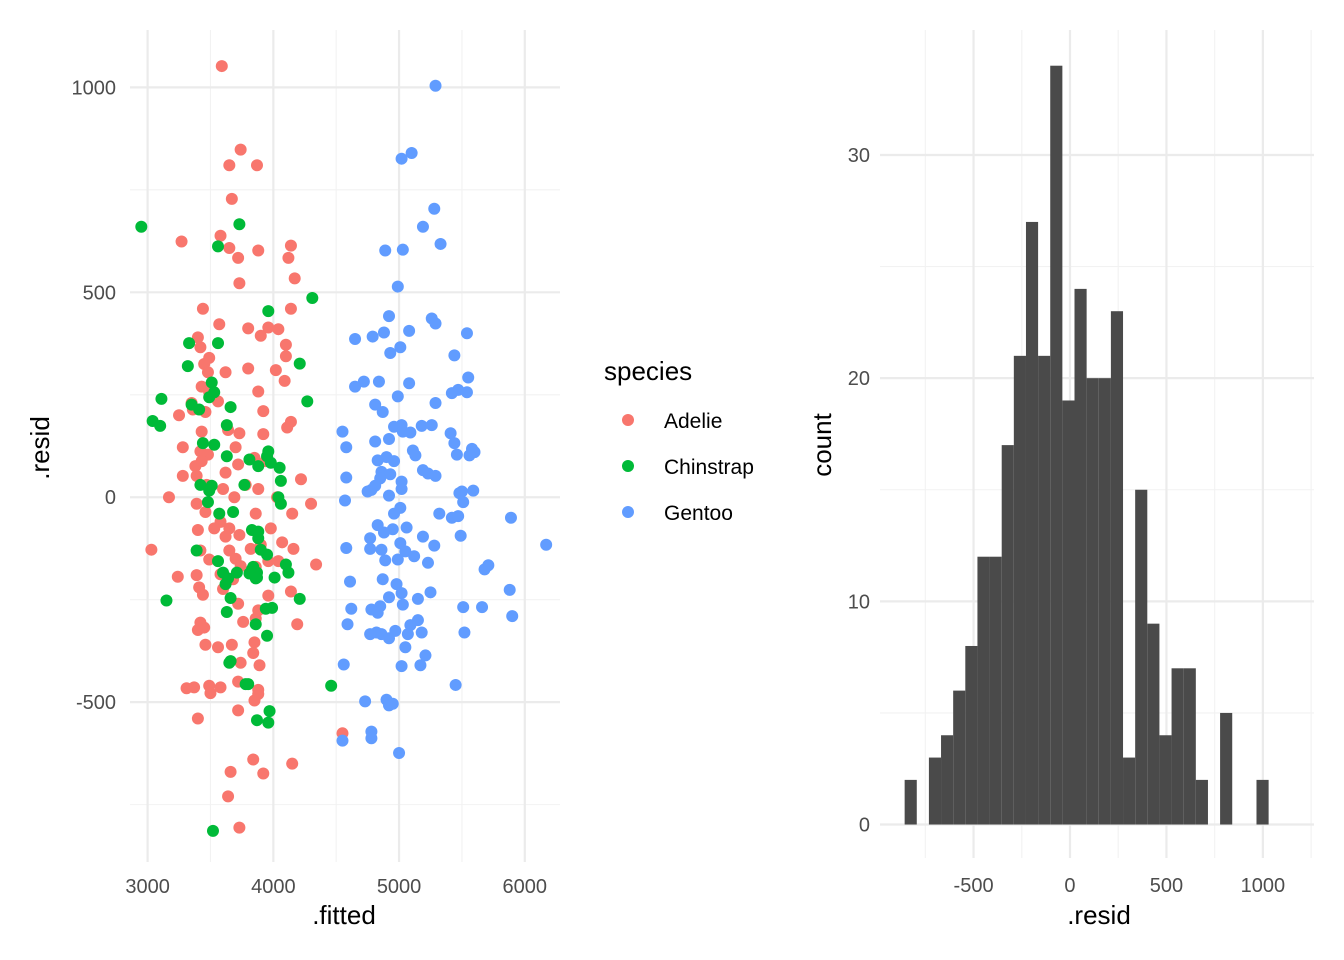  What do you see at coordinates (96, 703) in the screenshot?
I see `y-tick-label: -500` at bounding box center [96, 703].